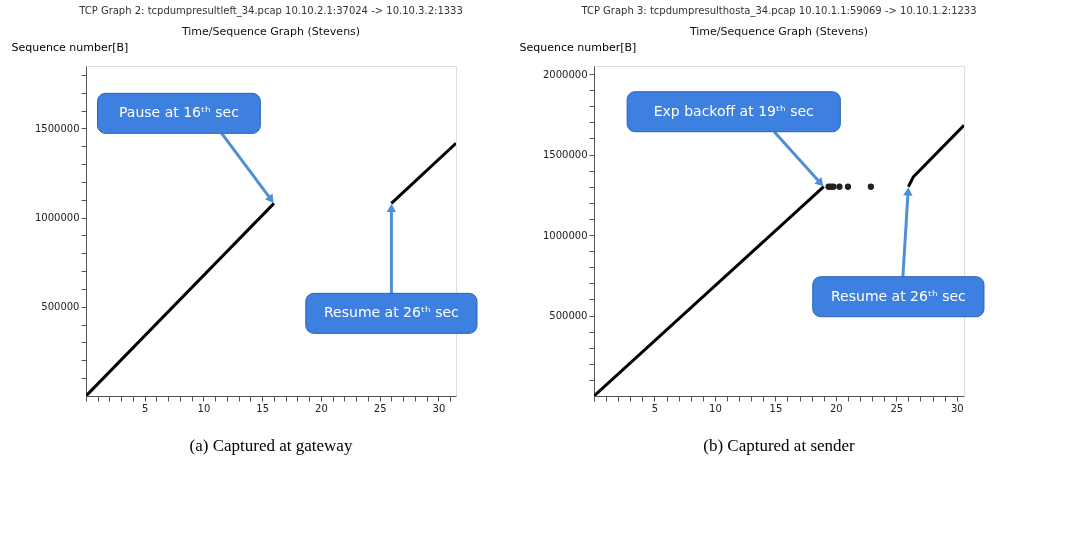 The width and height of the screenshot is (1070, 533). I want to click on text: (b) Captured at sender, so click(779, 445).